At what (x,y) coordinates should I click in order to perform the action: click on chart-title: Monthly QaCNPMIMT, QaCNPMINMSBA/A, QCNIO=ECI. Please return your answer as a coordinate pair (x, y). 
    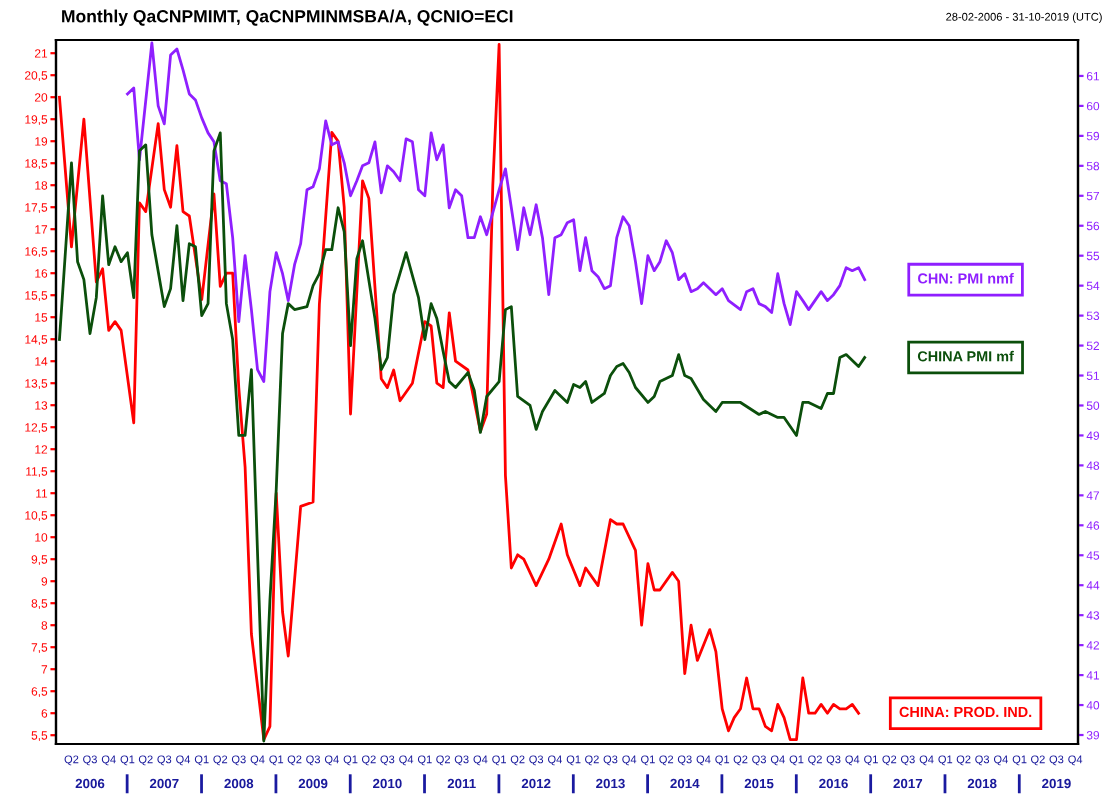
    Looking at the image, I should click on (287, 17).